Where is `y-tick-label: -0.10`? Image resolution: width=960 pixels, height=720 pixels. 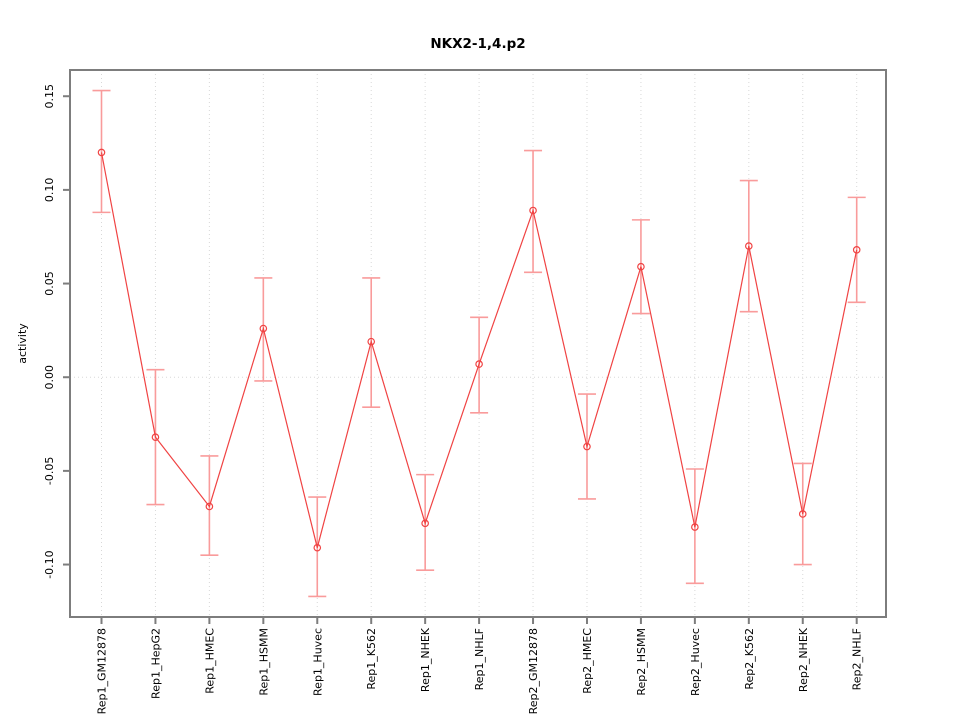
y-tick-label: -0.10 is located at coordinates (49, 564).